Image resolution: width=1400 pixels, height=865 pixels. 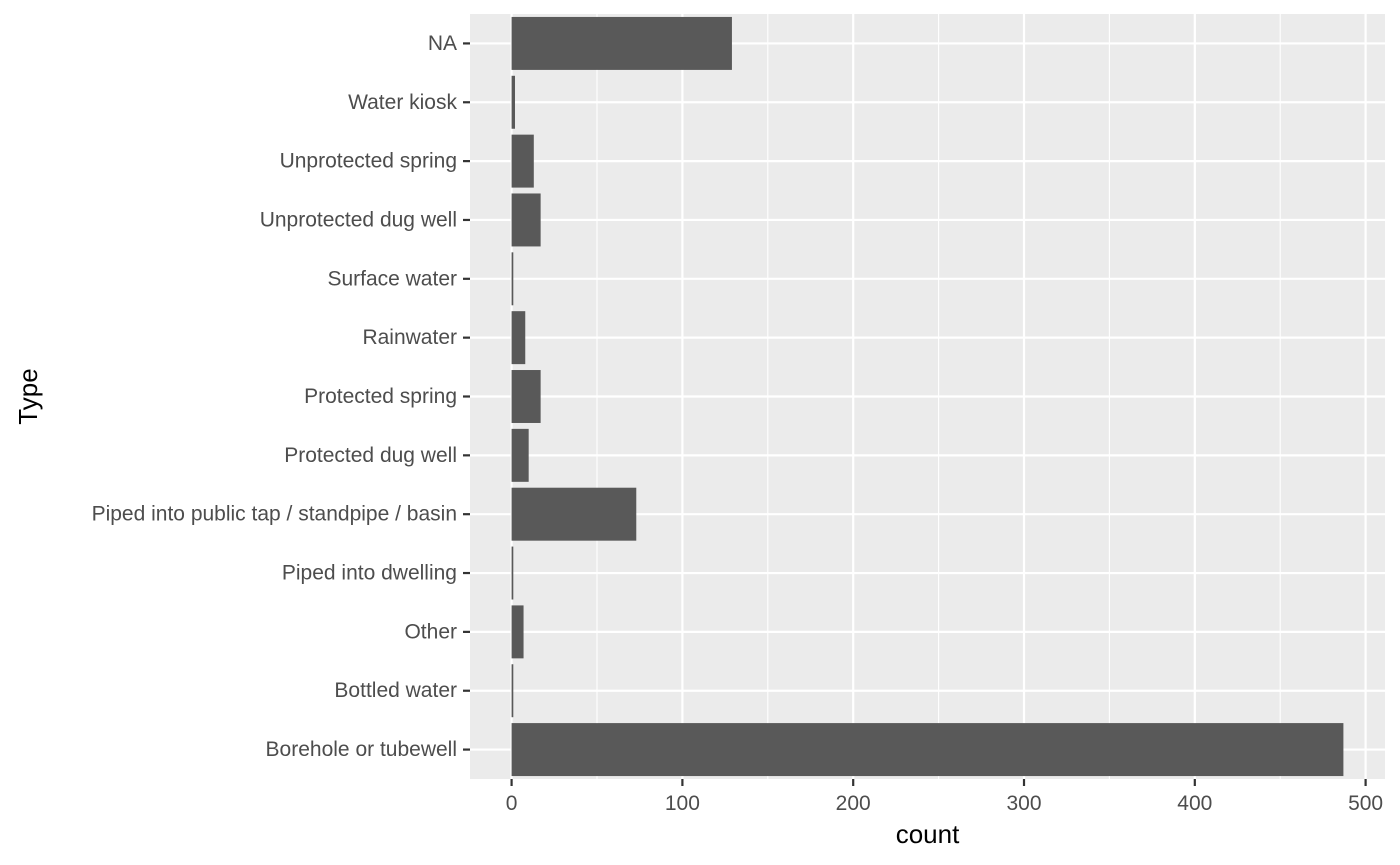 What do you see at coordinates (368, 161) in the screenshot?
I see `y-tick-label: Unprotected spring` at bounding box center [368, 161].